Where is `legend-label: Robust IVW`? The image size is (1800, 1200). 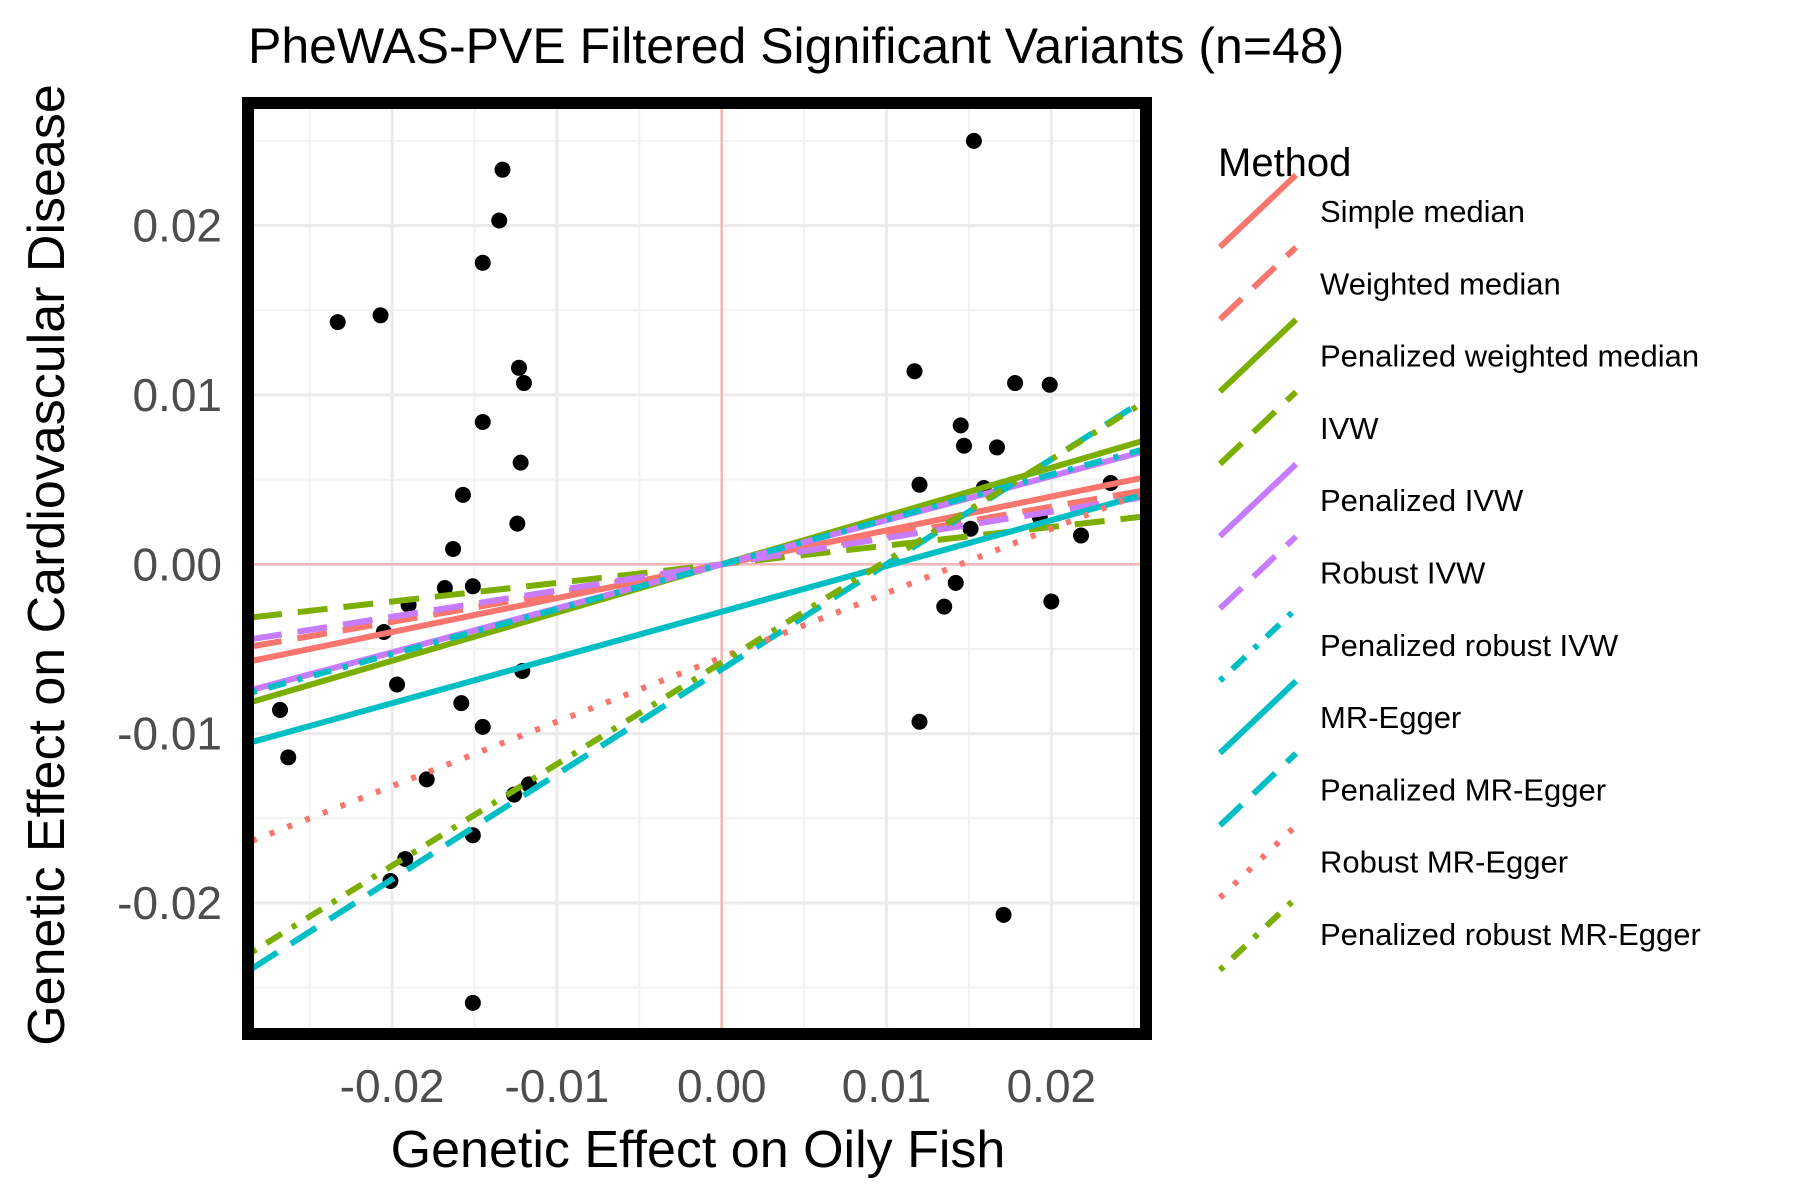
legend-label: Robust IVW is located at coordinates (1403, 573).